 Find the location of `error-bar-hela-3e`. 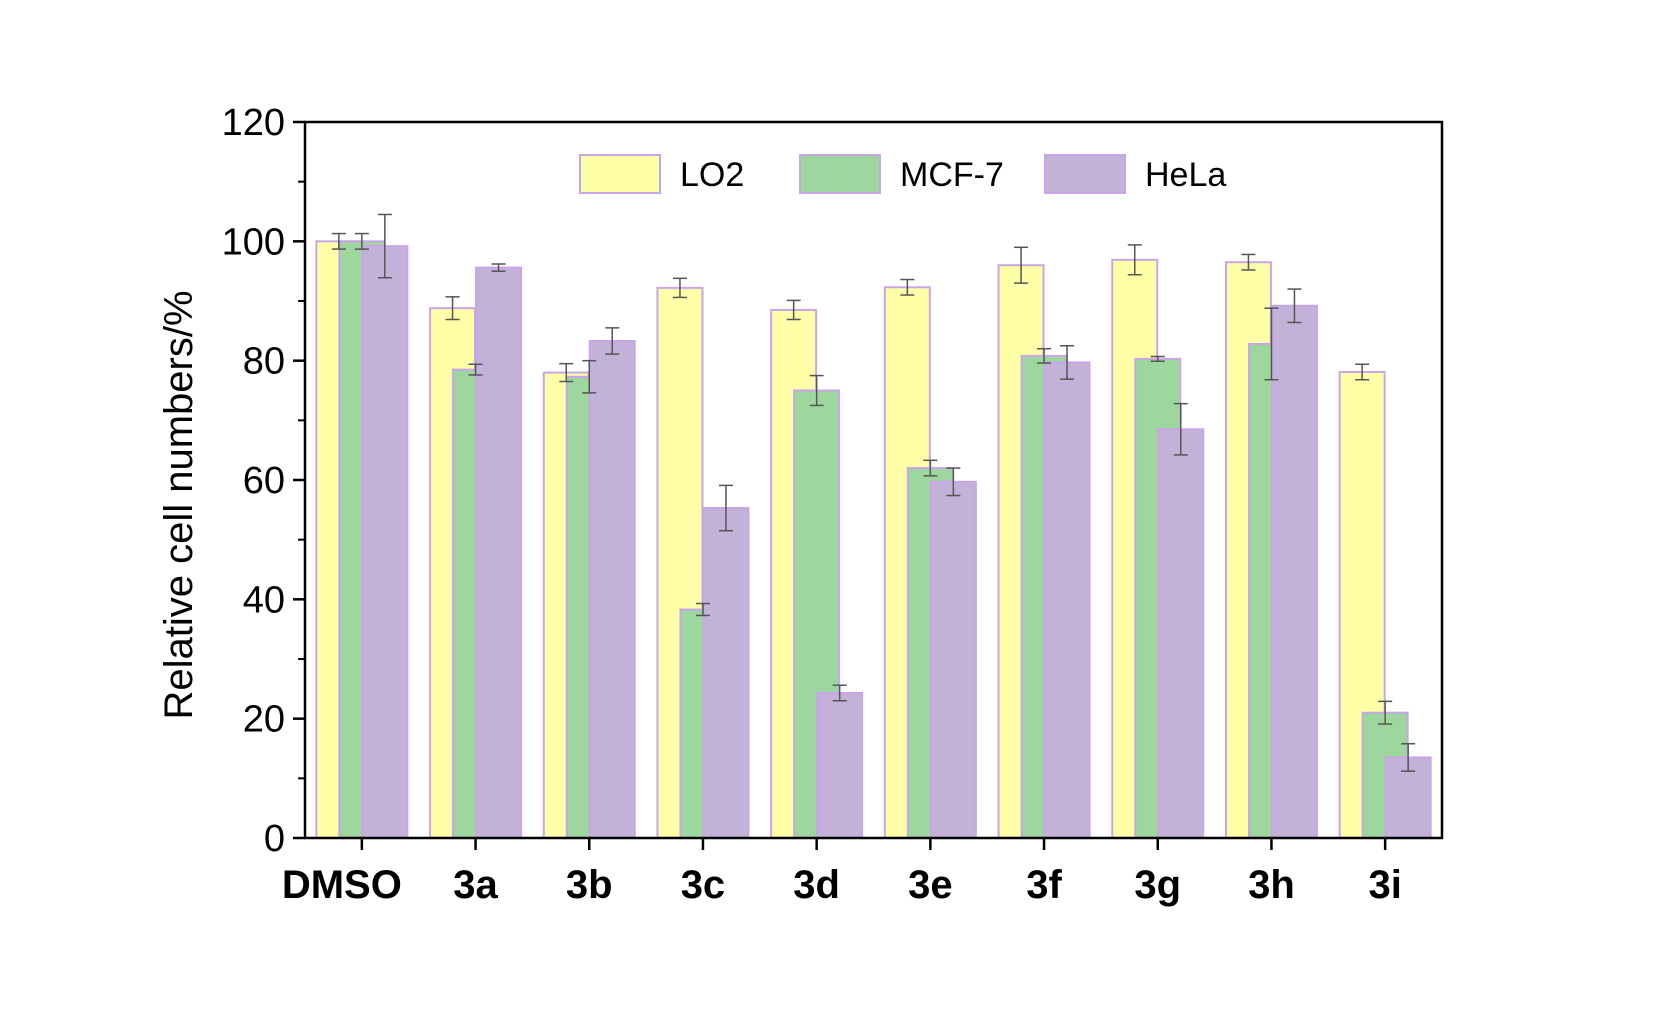

error-bar-hela-3e is located at coordinates (953, 482).